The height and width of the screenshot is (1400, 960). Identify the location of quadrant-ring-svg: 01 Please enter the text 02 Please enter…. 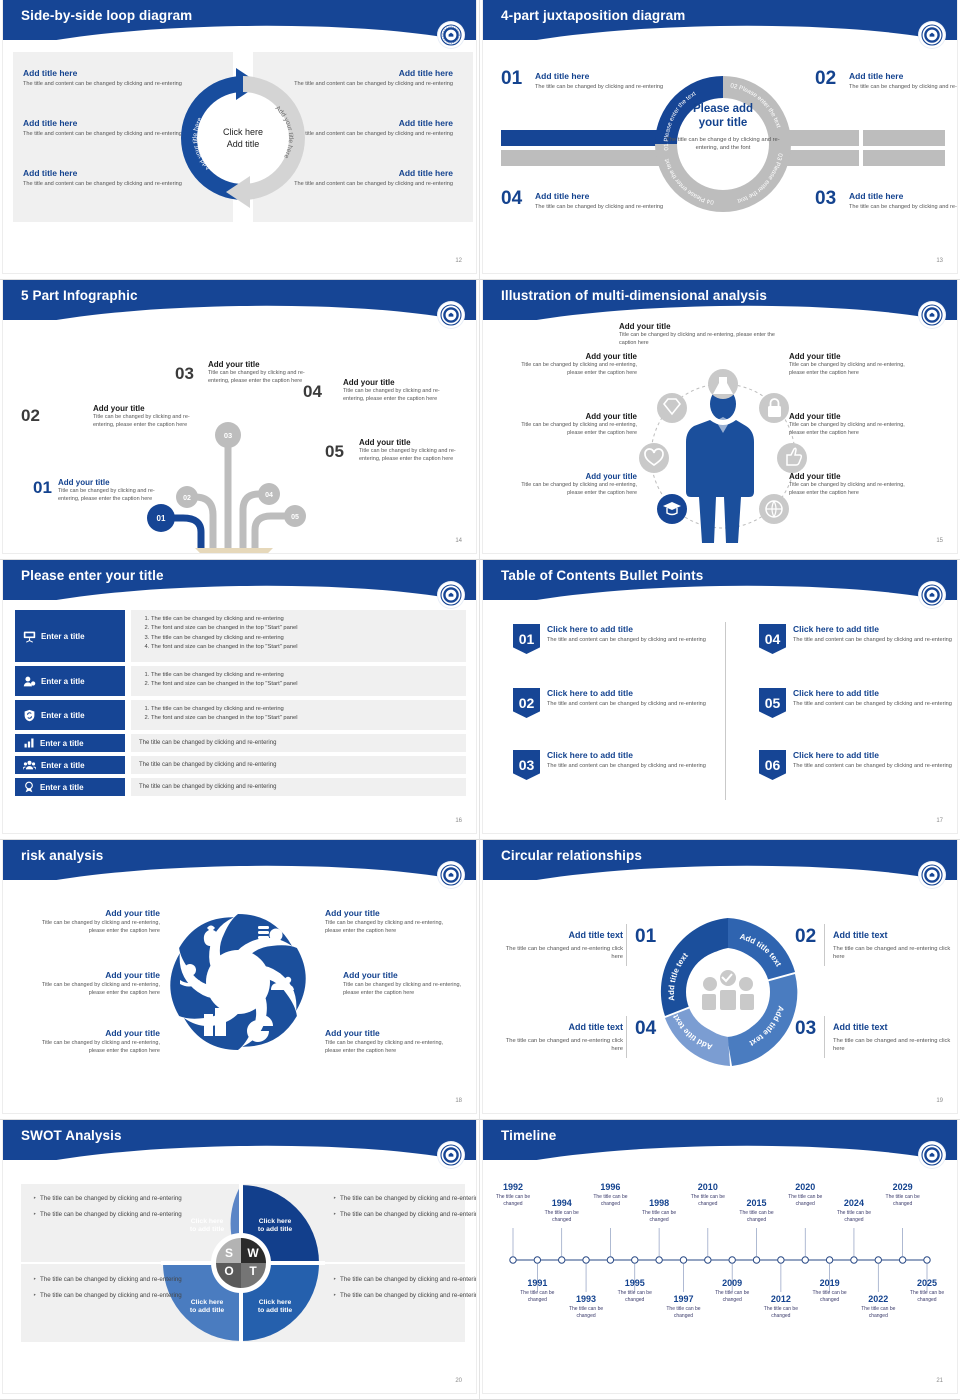
(723, 144).